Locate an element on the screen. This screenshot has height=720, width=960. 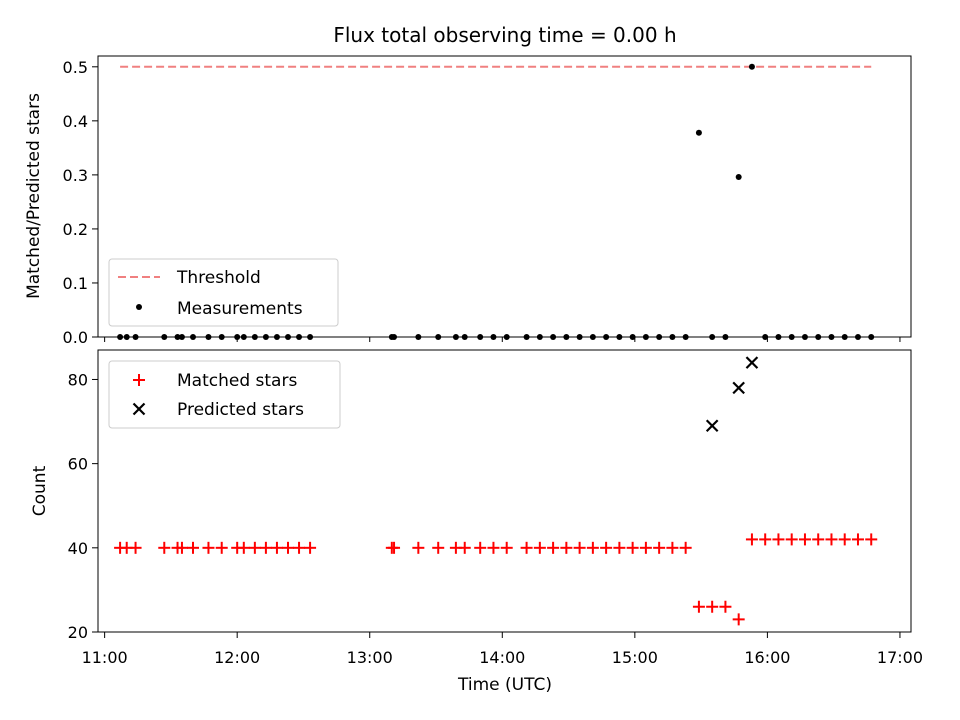
ratio-y-tick-label: 0.4 is located at coordinates (75, 121).